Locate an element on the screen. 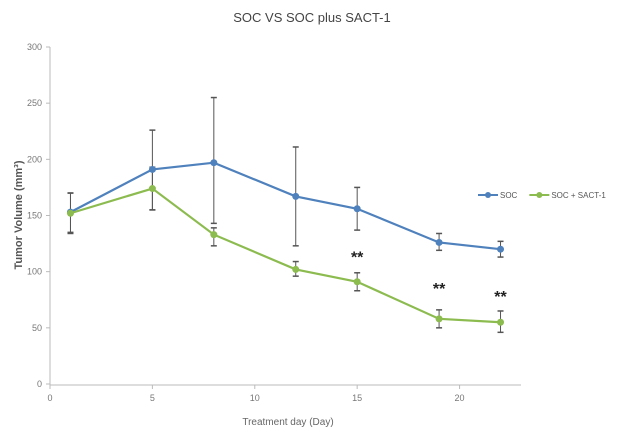 The width and height of the screenshot is (624, 448). x-tick-label: 10 is located at coordinates (255, 398).